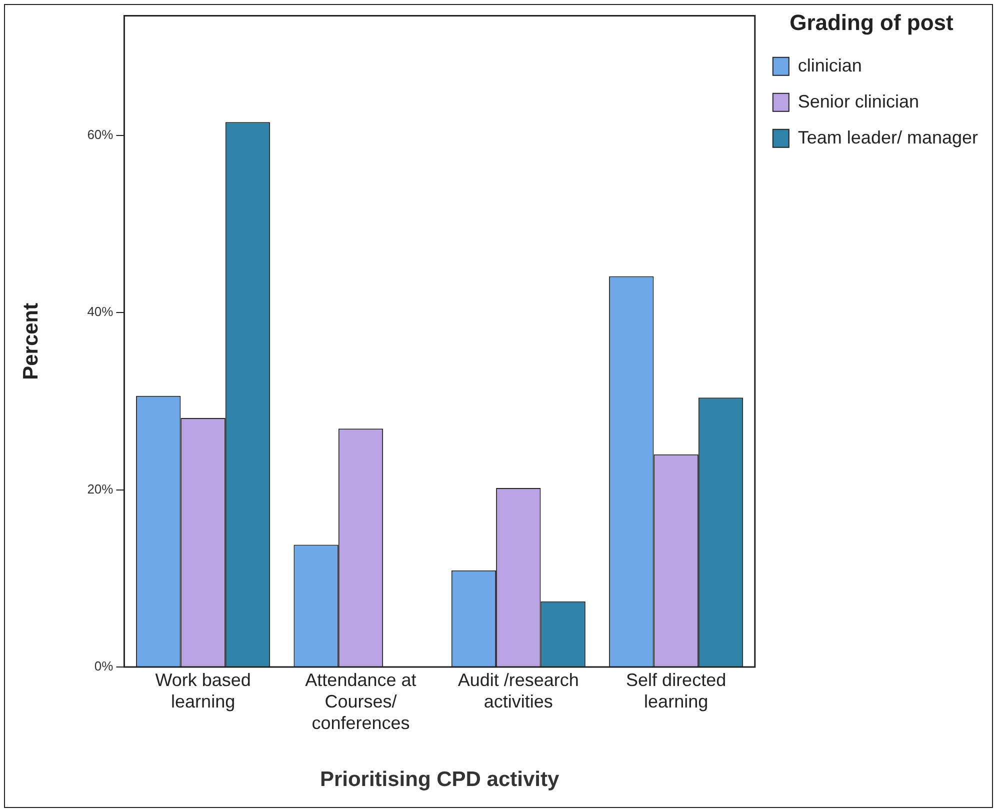 The height and width of the screenshot is (812, 997). What do you see at coordinates (872, 23) in the screenshot?
I see `legend-title: Grading of post` at bounding box center [872, 23].